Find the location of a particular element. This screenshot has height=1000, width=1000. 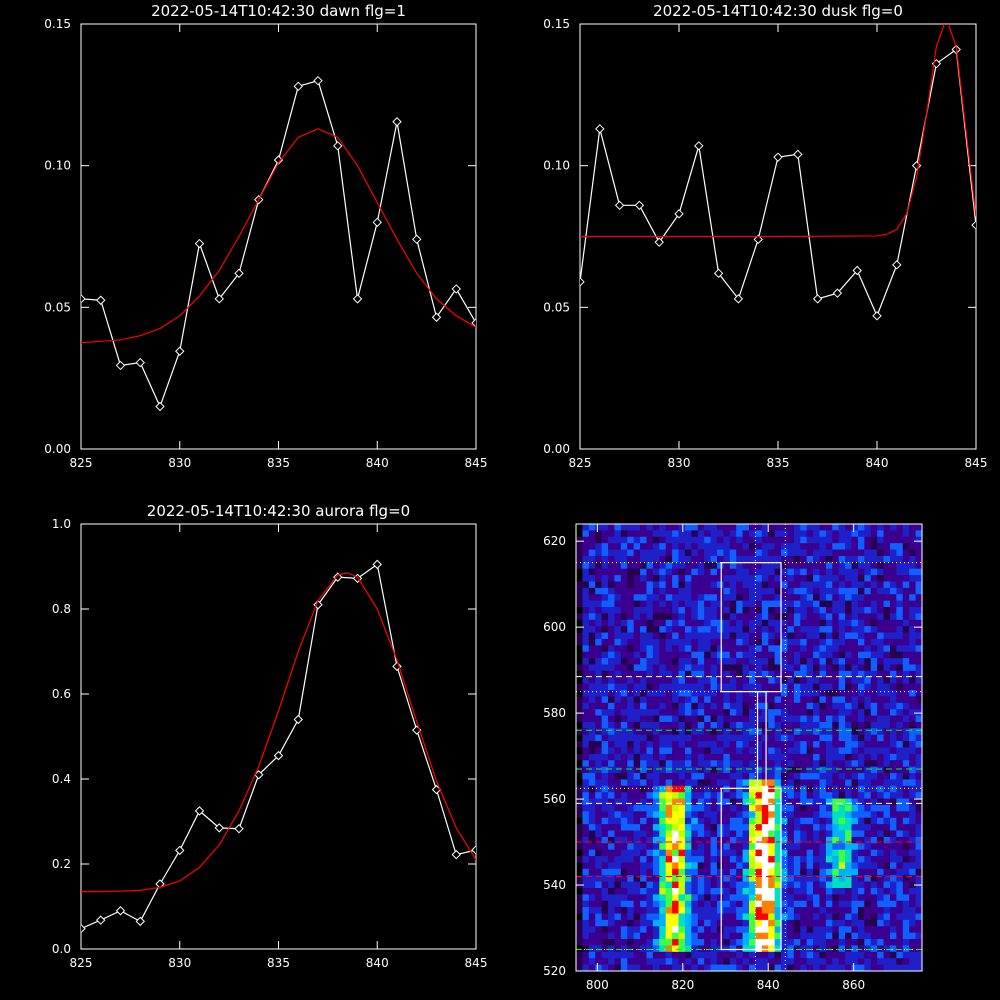

data-point-marker is located at coordinates (180, 850).